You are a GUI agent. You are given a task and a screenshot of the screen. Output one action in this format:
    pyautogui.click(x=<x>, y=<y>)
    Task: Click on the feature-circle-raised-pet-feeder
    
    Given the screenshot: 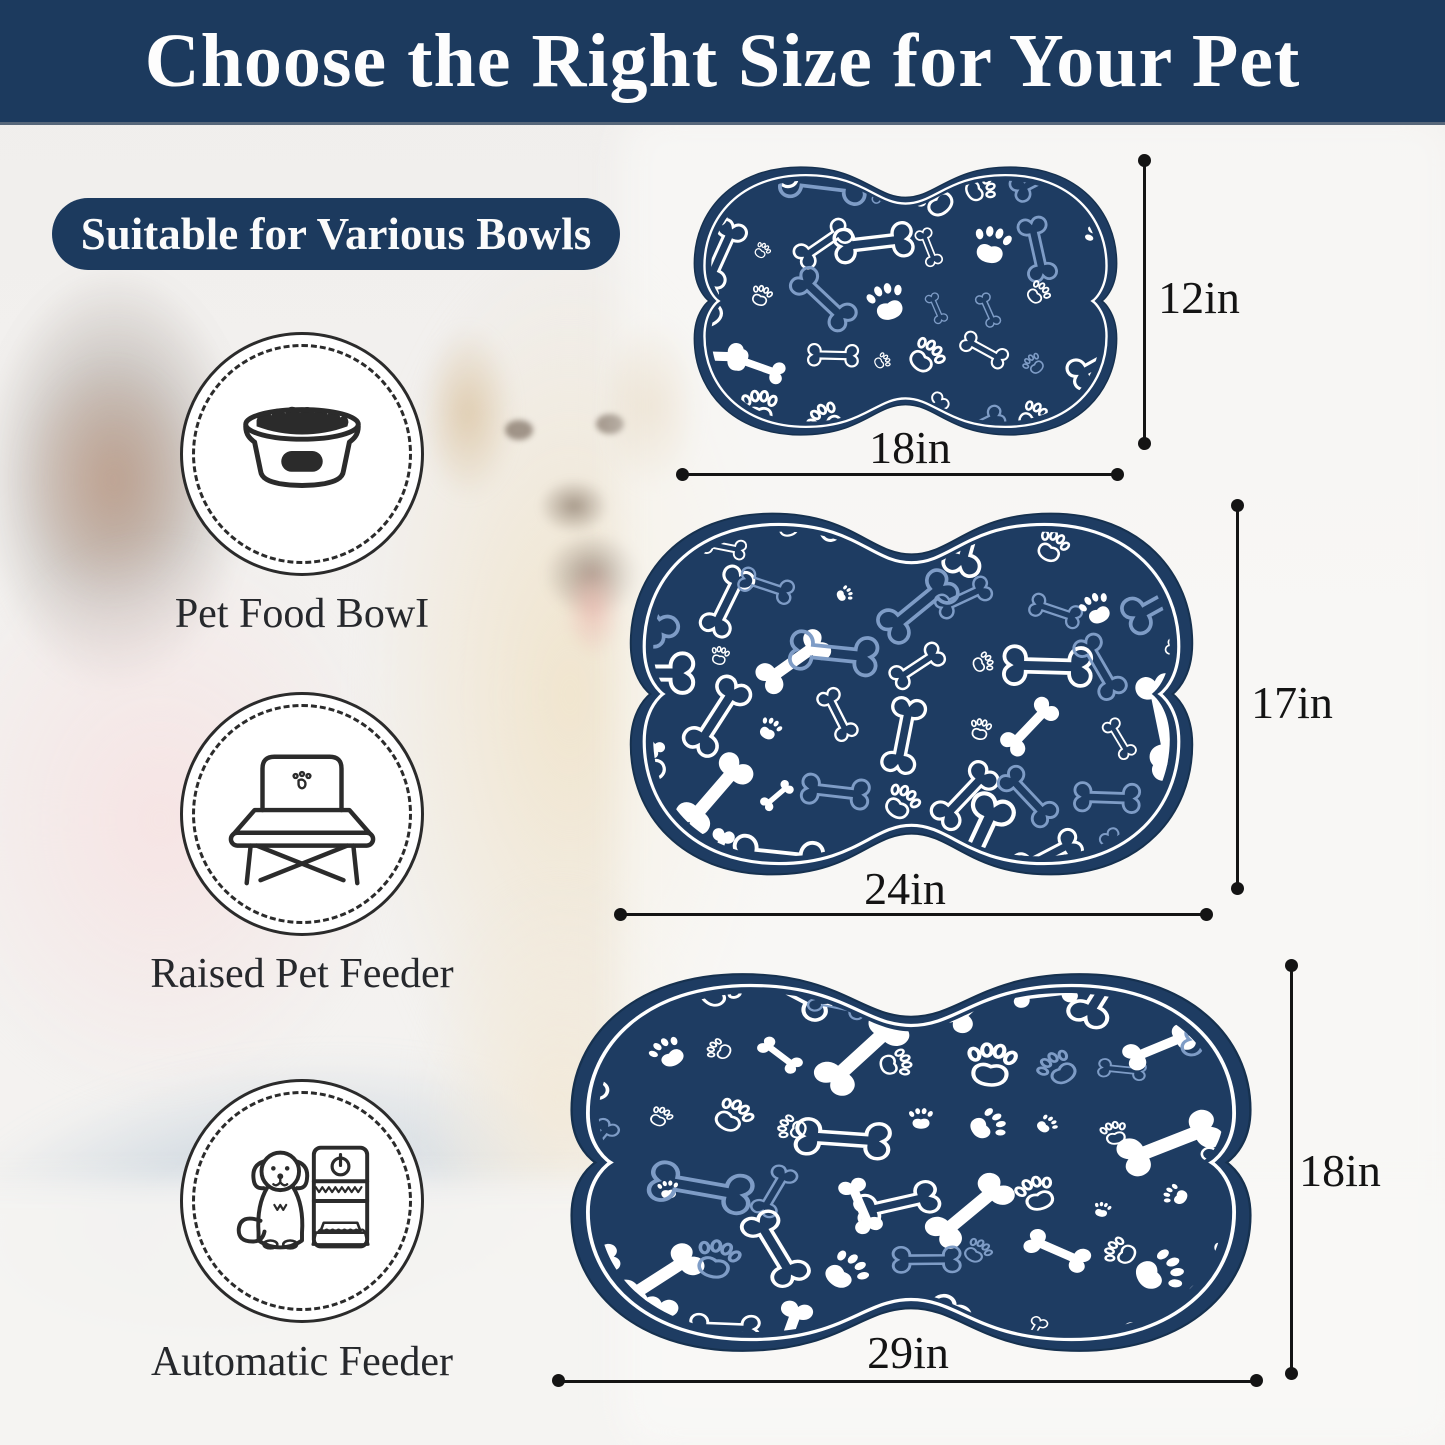 What is the action you would take?
    pyautogui.click(x=302, y=814)
    